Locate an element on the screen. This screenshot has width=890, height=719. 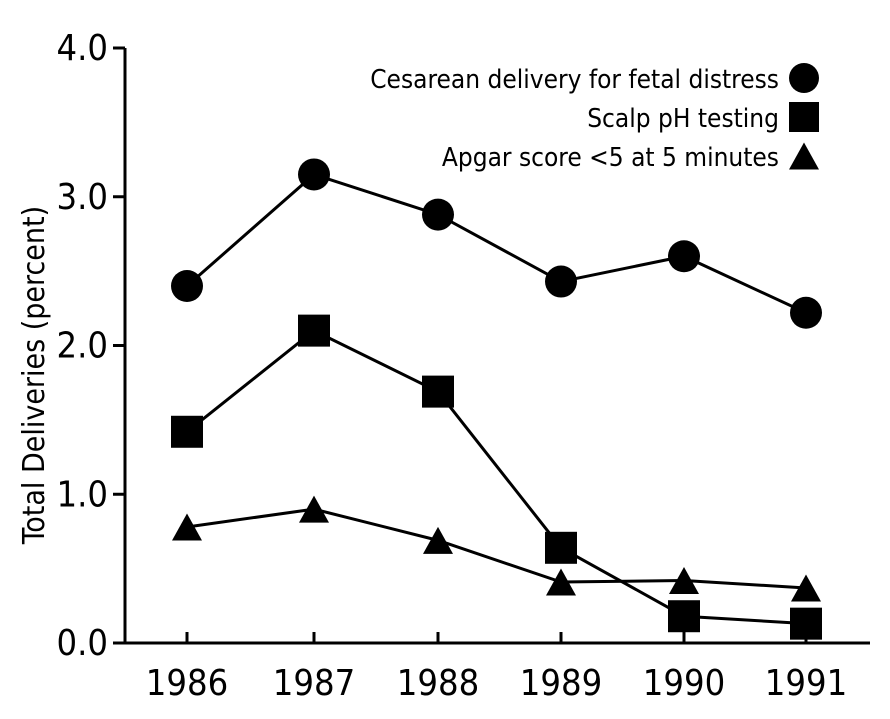
legend-label: Scalp pH testing is located at coordinates (683, 119).